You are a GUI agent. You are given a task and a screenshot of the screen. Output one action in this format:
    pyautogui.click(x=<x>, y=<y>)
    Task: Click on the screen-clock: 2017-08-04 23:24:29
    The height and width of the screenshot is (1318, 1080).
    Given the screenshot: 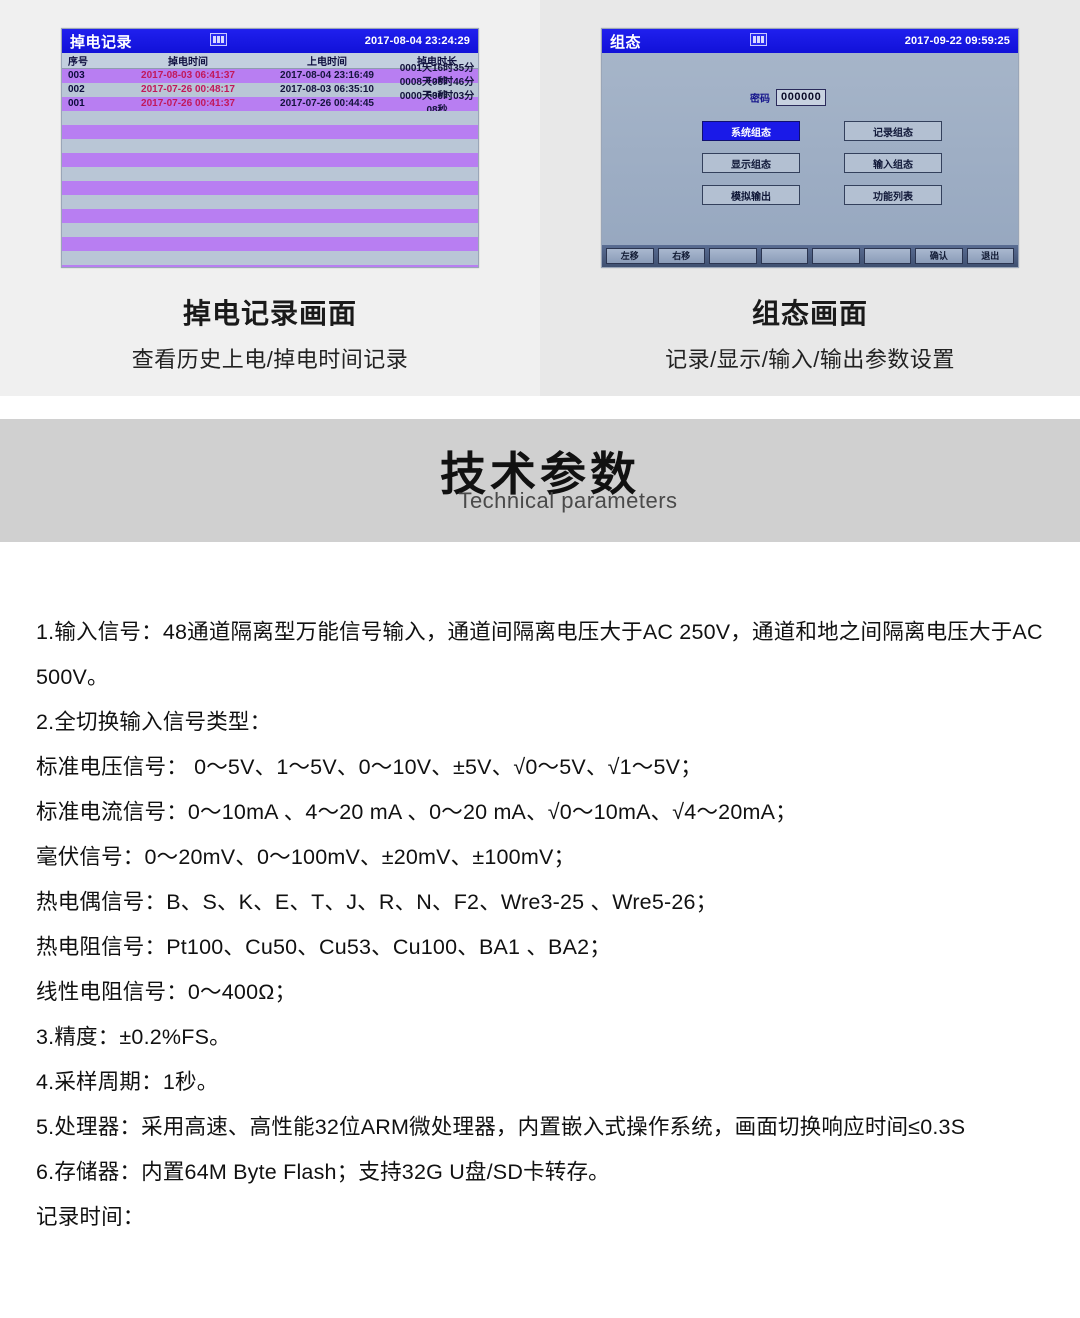 What is the action you would take?
    pyautogui.click(x=417, y=41)
    